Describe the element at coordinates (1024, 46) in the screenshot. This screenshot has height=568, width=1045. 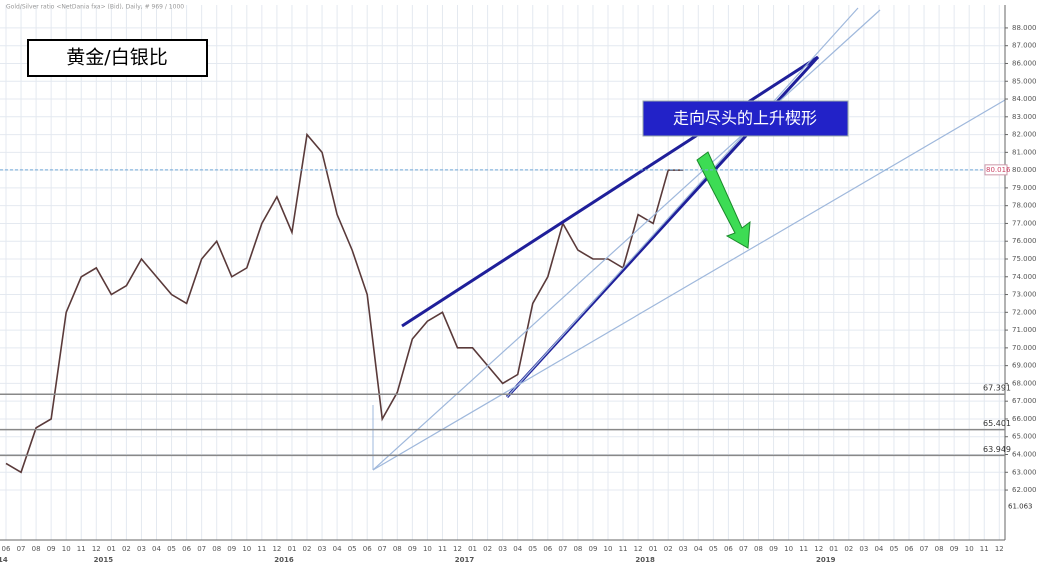
I see `y-tick-label: 87.000` at that location.